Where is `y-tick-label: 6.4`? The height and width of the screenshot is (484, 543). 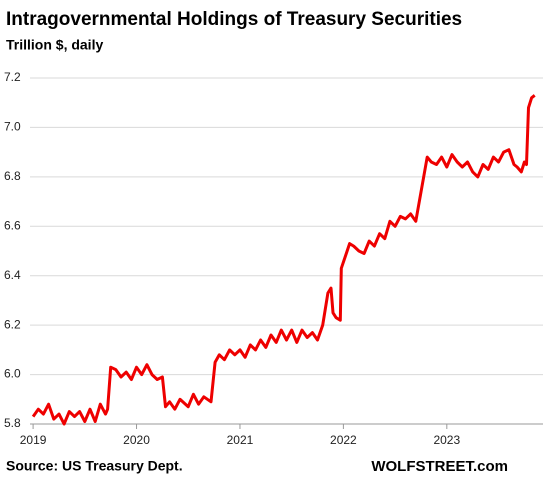
y-tick-label: 6.4 is located at coordinates (12, 275).